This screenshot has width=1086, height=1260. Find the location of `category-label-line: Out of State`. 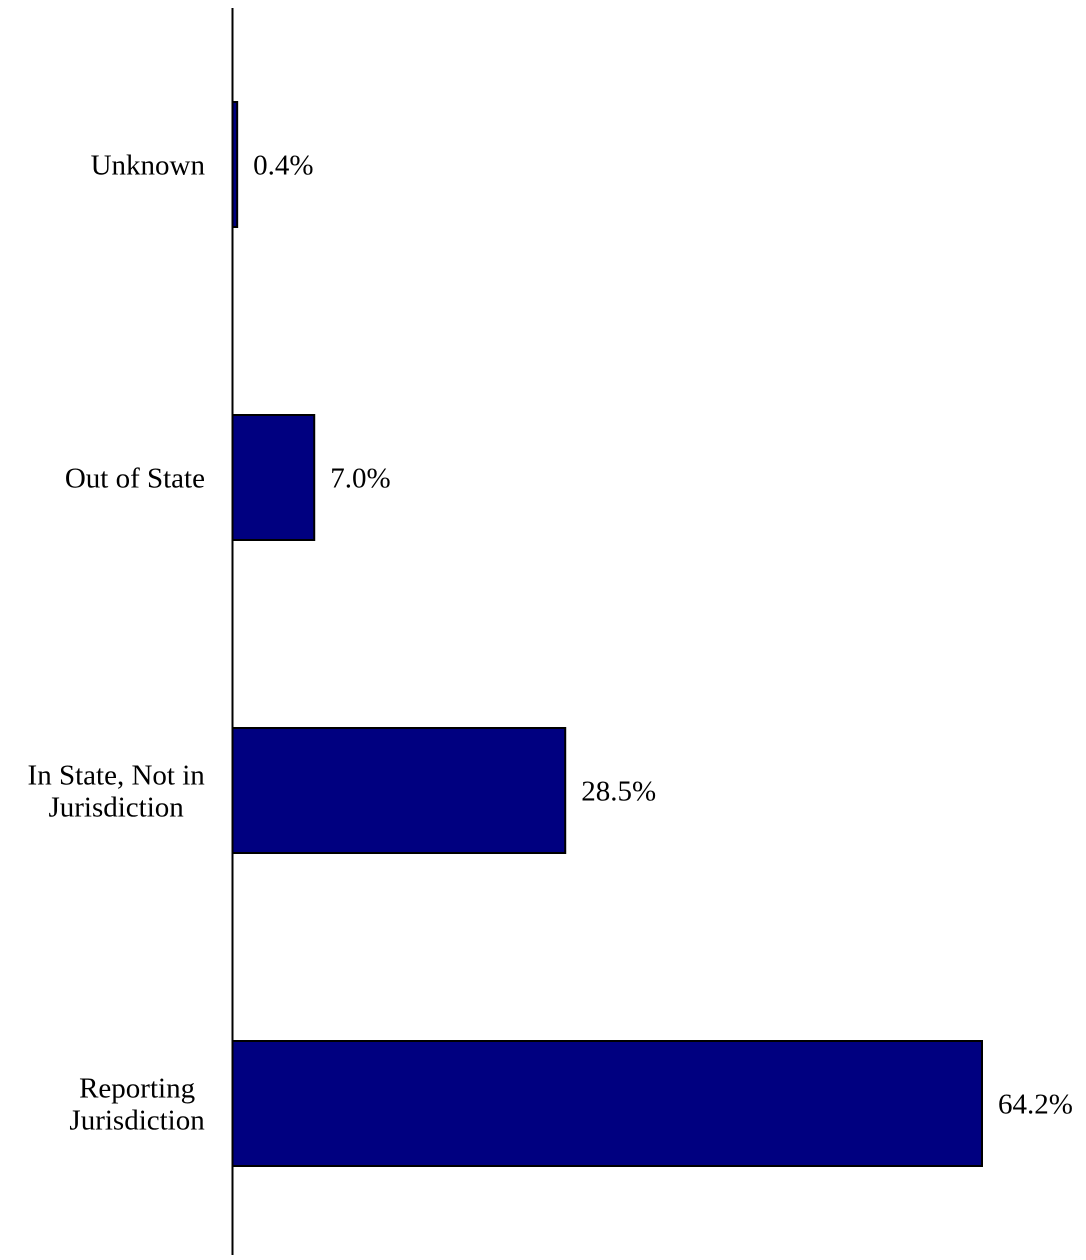

category-label-line: Out of State is located at coordinates (135, 479).